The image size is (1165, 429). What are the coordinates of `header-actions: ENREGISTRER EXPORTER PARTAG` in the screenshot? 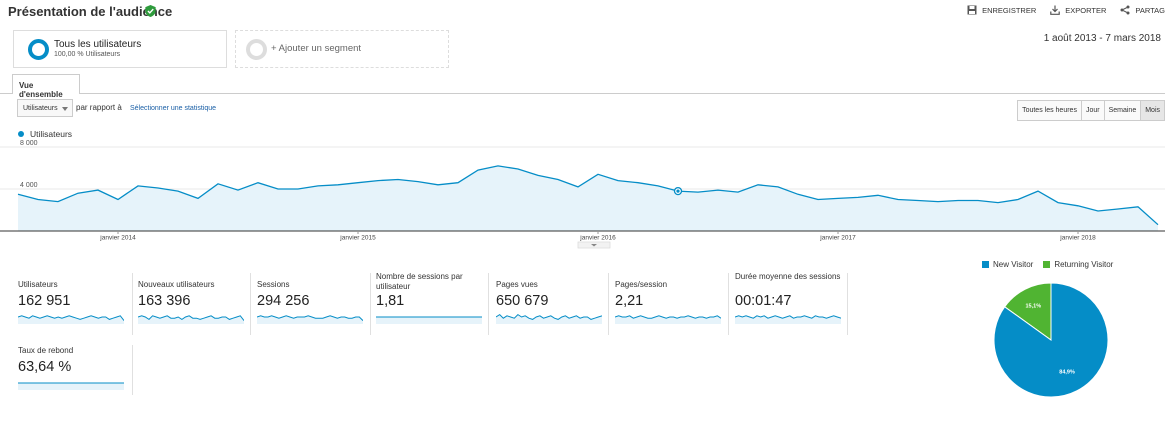 It's located at (1066, 10).